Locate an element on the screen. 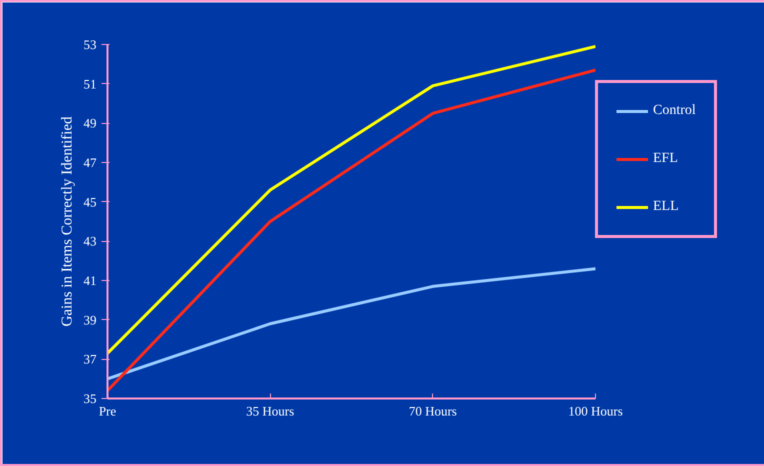 The width and height of the screenshot is (764, 466). y-tick-label: 37 is located at coordinates (90, 359).